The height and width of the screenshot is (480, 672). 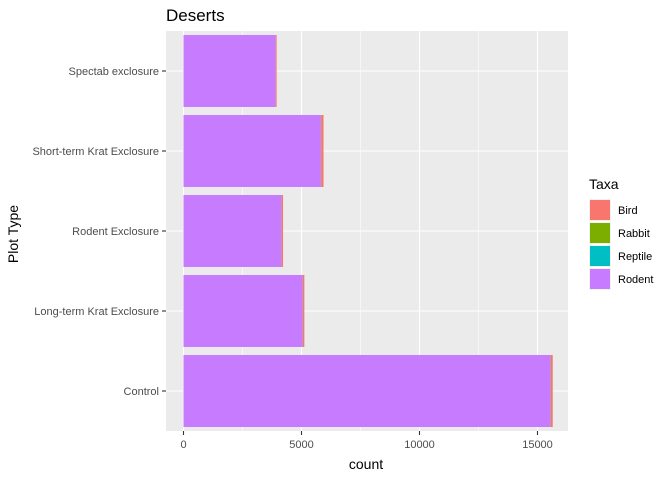 What do you see at coordinates (635, 257) in the screenshot?
I see `legend-label-reptile: Reptile` at bounding box center [635, 257].